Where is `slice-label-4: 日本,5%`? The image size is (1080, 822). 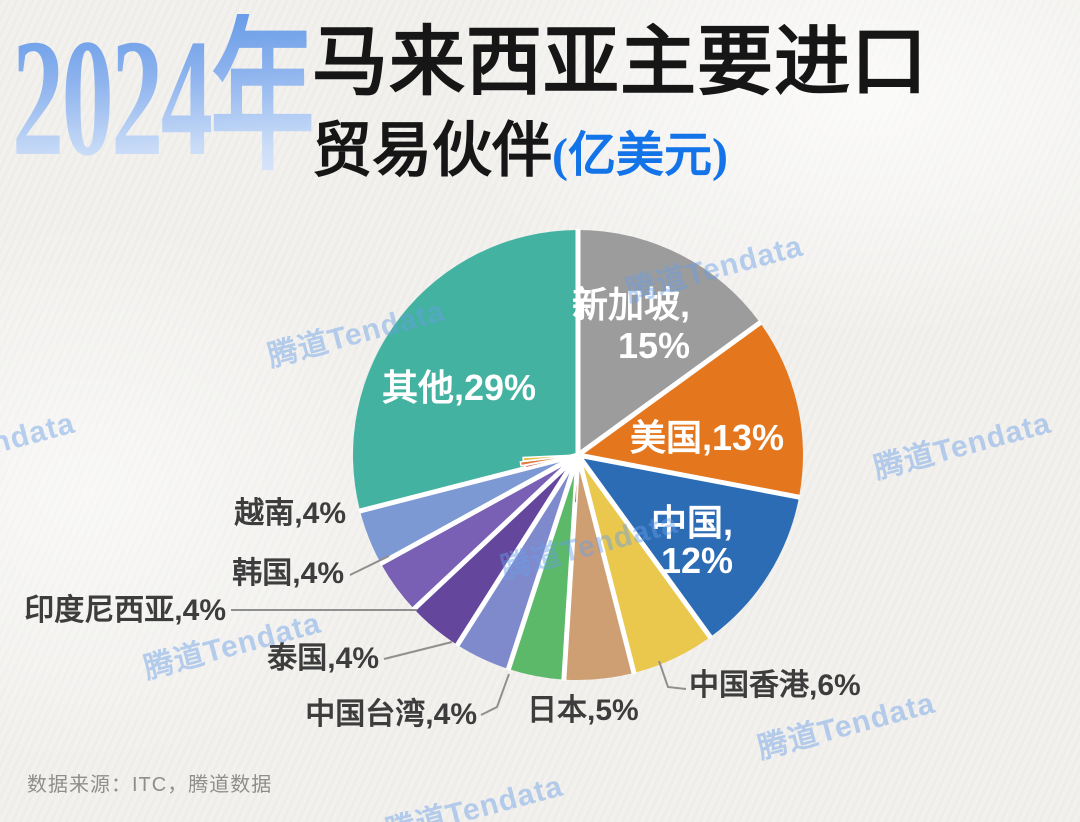
slice-label-4: 日本,5% is located at coordinates (583, 710).